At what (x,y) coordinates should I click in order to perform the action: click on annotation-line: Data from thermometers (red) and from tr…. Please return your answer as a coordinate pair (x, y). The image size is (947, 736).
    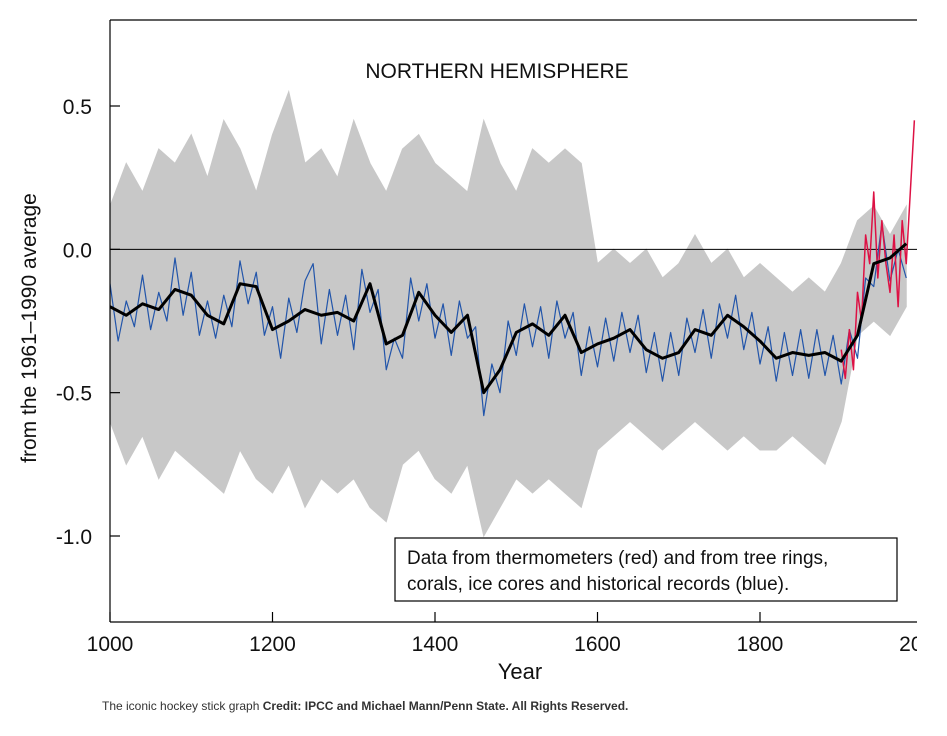
    Looking at the image, I should click on (617, 558).